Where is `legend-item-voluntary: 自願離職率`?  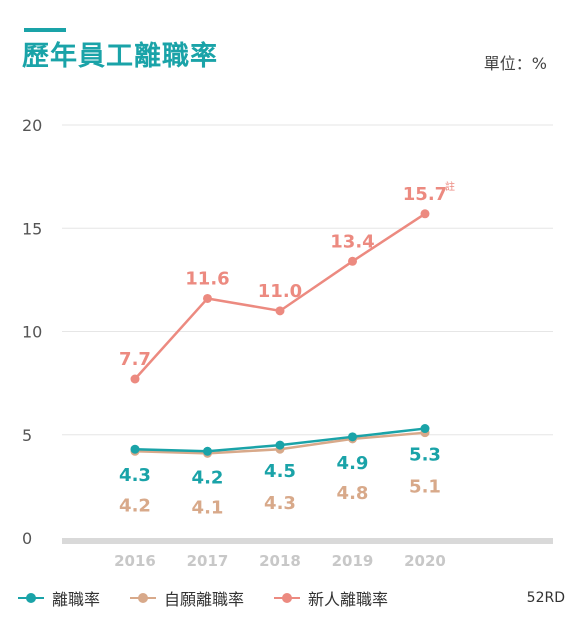
legend-item-voluntary: 自願離職率 is located at coordinates (187, 598).